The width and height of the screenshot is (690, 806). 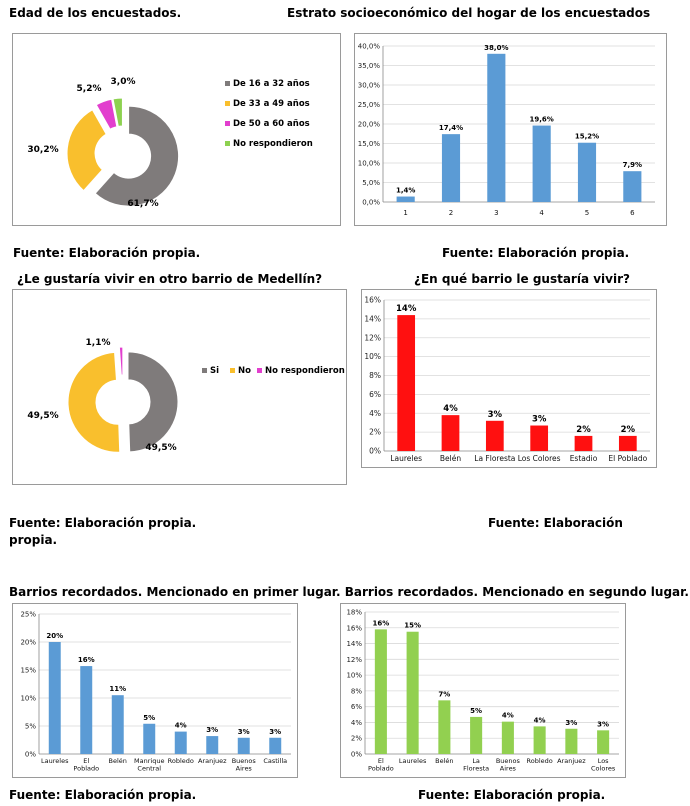 What do you see at coordinates (375, 375) in the screenshot?
I see `y-tick-label: 8%` at bounding box center [375, 375].